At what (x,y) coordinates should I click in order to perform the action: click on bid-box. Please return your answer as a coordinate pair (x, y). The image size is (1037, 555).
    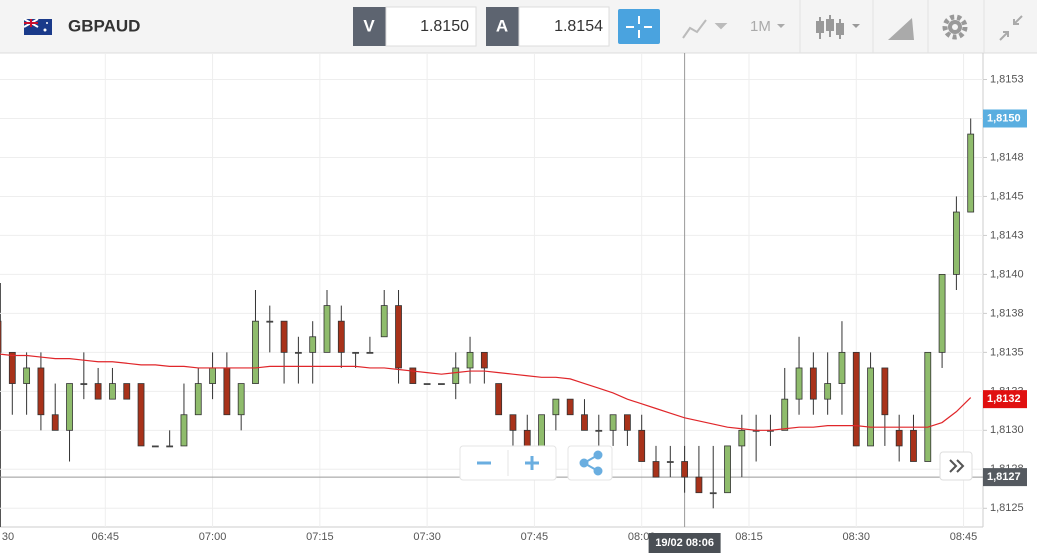
    Looking at the image, I should click on (431, 26).